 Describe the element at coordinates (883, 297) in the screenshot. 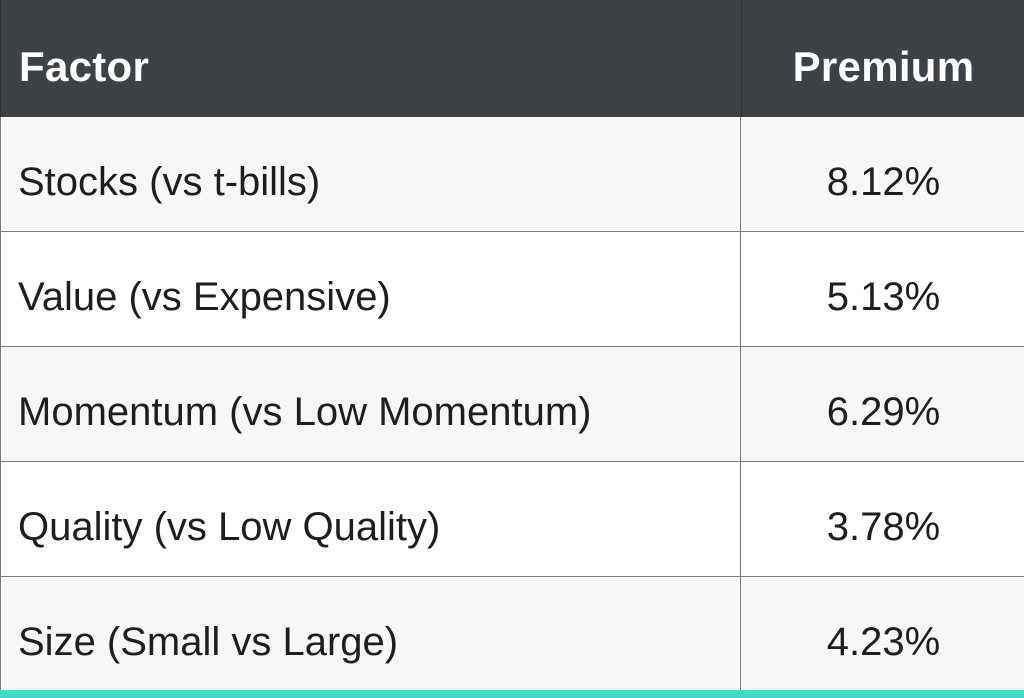

I see `premium-cell: 5.13%` at that location.